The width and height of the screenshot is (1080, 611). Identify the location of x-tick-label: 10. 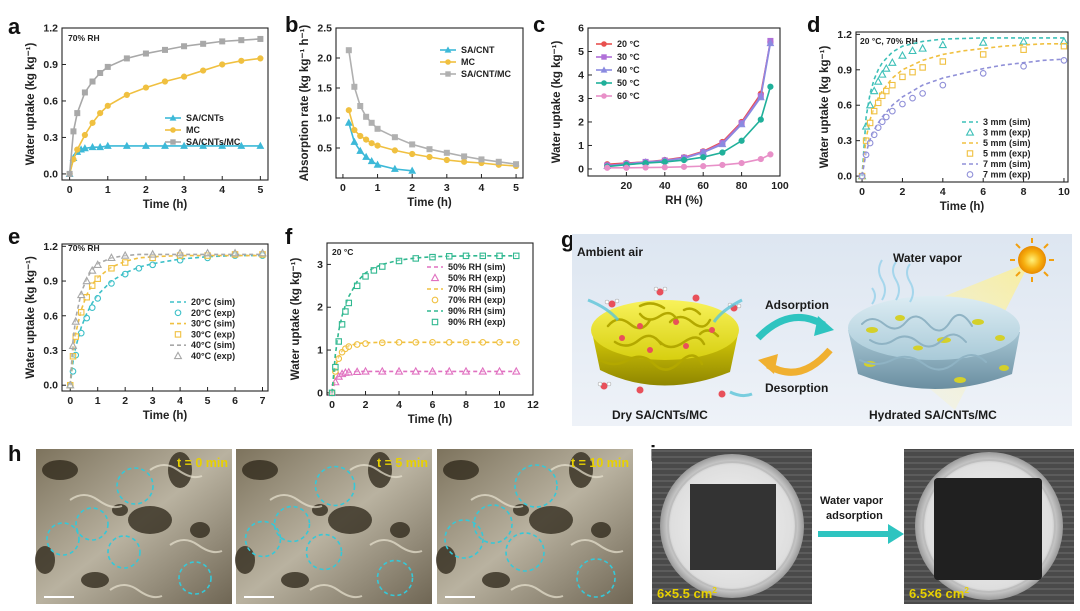
(1064, 192).